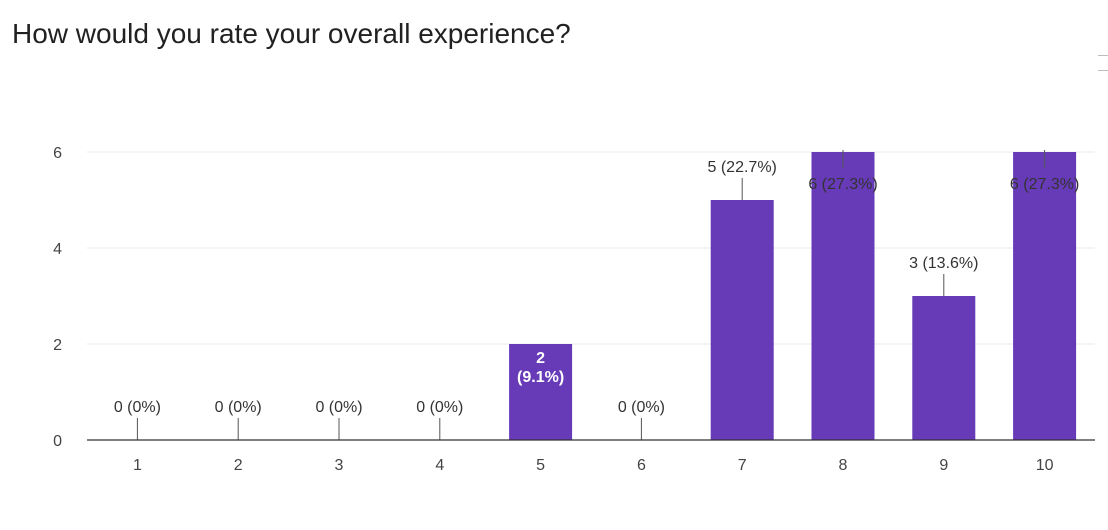 This screenshot has width=1108, height=530. I want to click on y-tick-label: 2, so click(57, 345).